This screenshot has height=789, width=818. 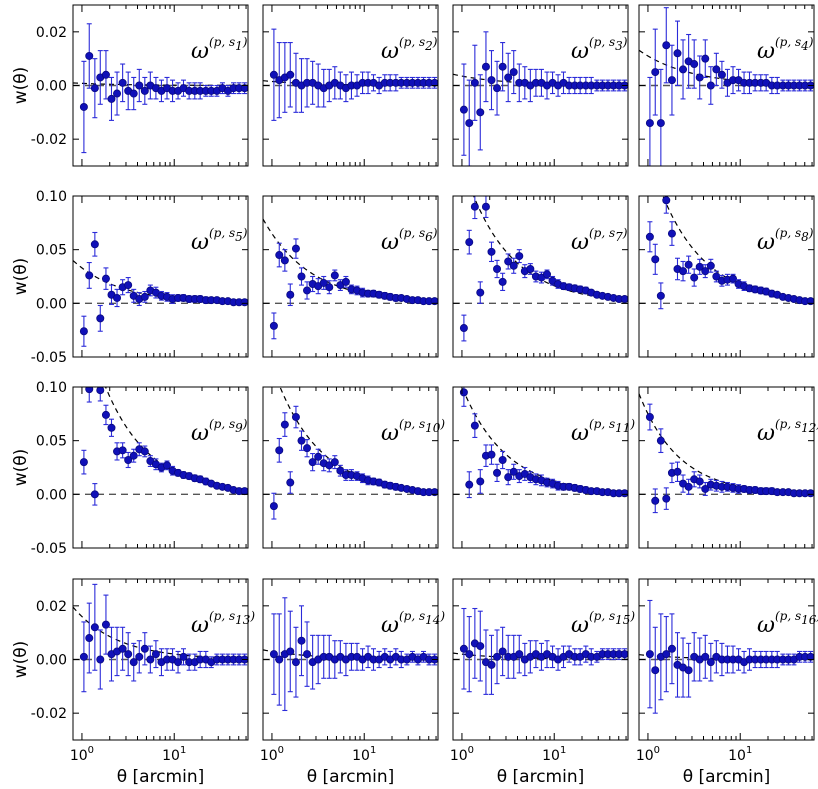 What do you see at coordinates (726, 443) in the screenshot?
I see `model-curve` at bounding box center [726, 443].